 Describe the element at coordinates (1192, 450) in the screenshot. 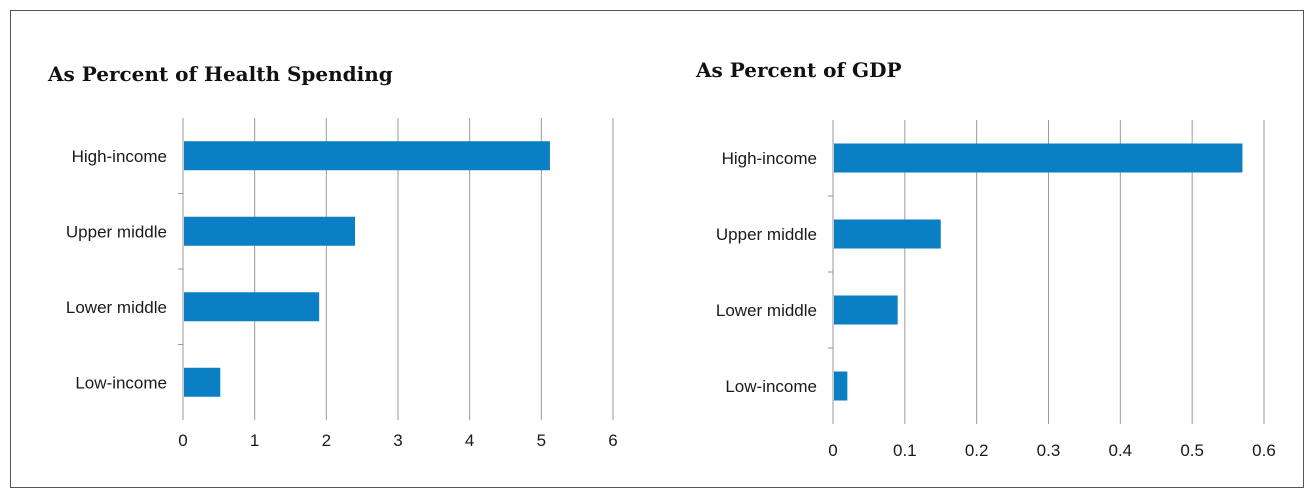

I see `x-tick-label: 0.5` at that location.